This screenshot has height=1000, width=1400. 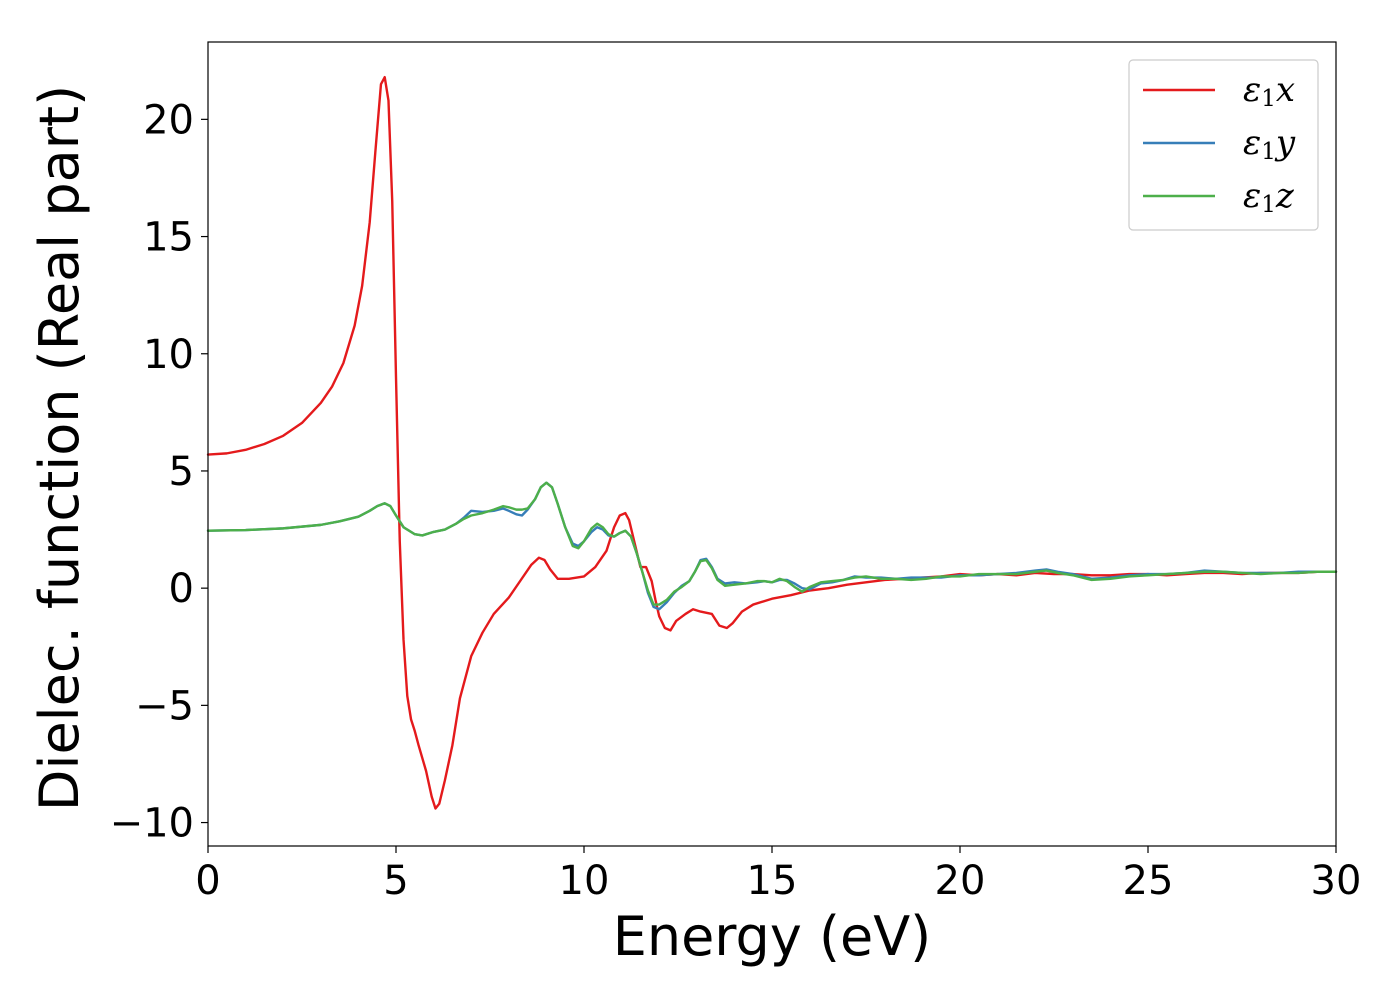 I want to click on legend: ε1x ε1y ε1z, so click(x=1223, y=145).